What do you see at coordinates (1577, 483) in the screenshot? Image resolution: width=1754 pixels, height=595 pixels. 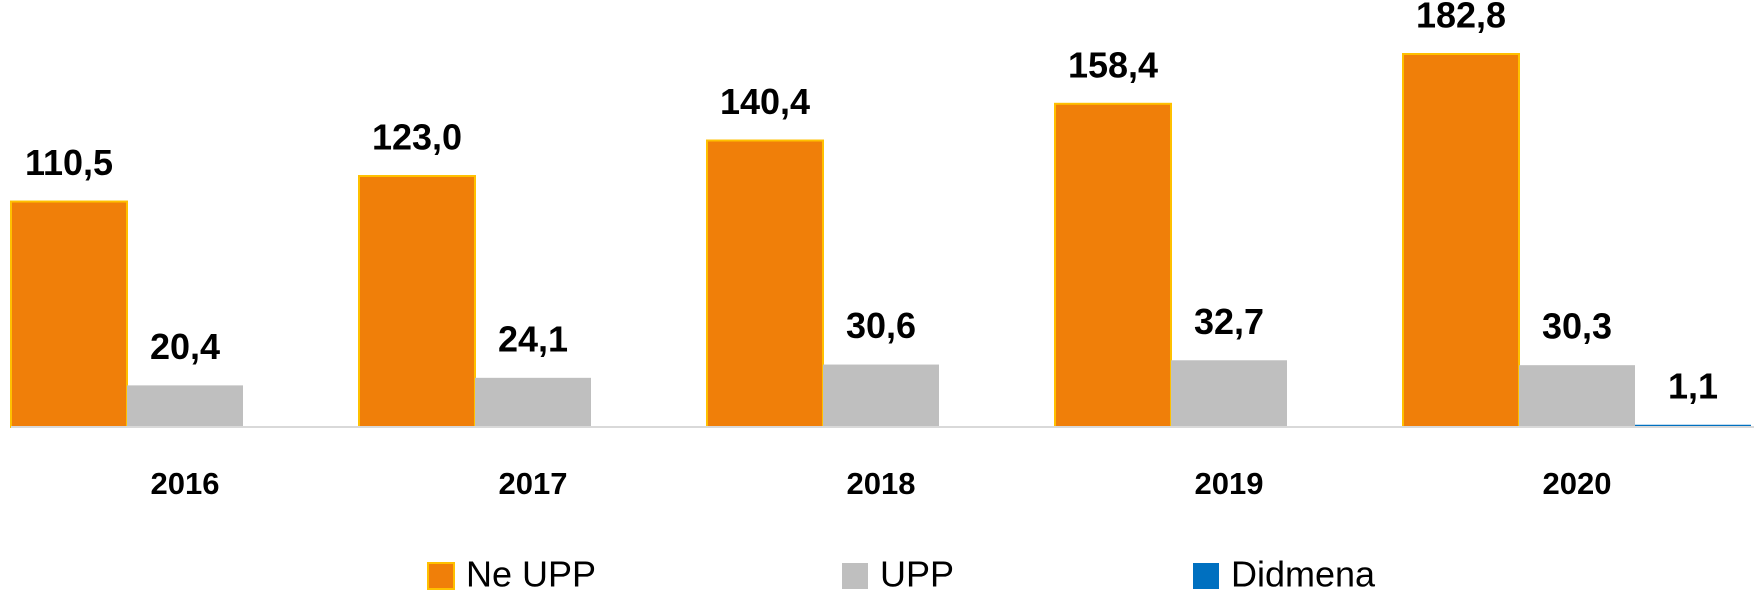 I see `x-tick-label: 2020` at bounding box center [1577, 483].